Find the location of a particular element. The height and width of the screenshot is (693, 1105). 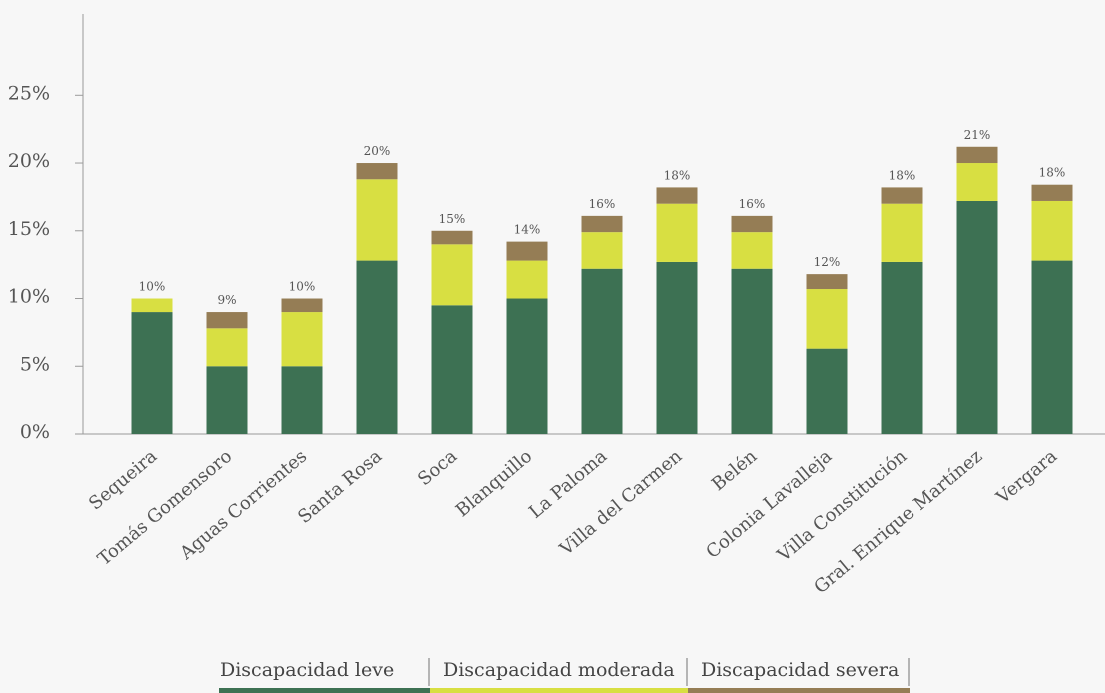

x-tick-label: Sequeira is located at coordinates (123, 480).